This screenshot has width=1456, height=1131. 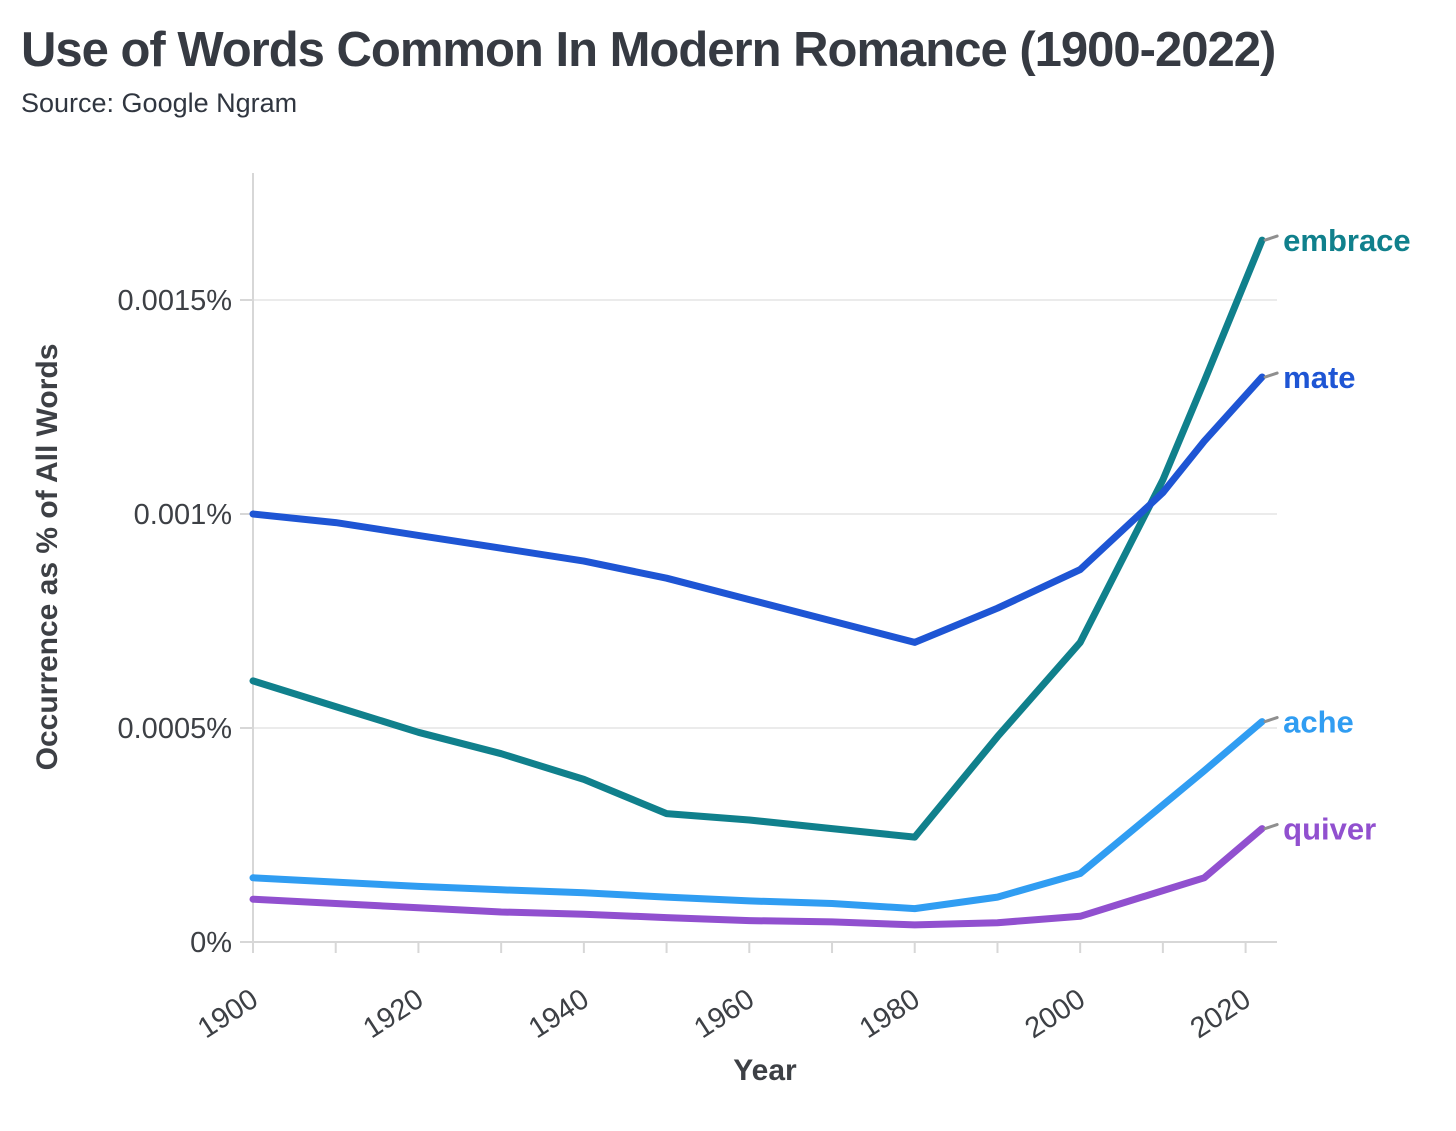 I want to click on x-tick-label: 1940, so click(x=559, y=1014).